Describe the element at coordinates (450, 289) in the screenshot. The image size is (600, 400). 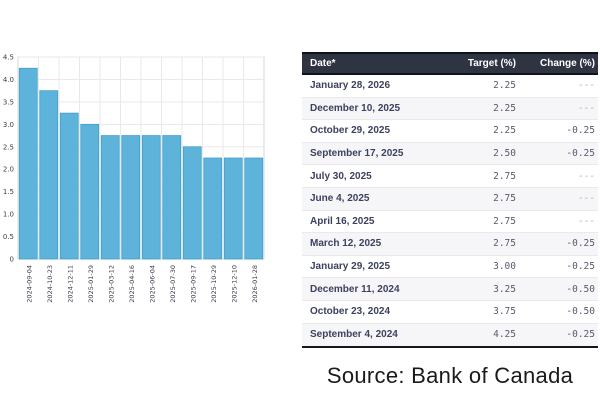
I see `table-row: December 11, 2024 3.25 -0.50` at that location.